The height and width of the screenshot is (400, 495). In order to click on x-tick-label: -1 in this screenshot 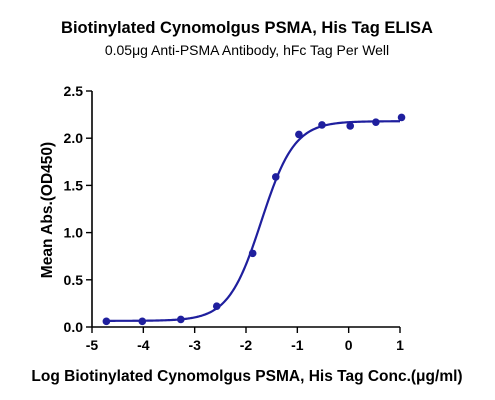, I will do `click(297, 345)`.